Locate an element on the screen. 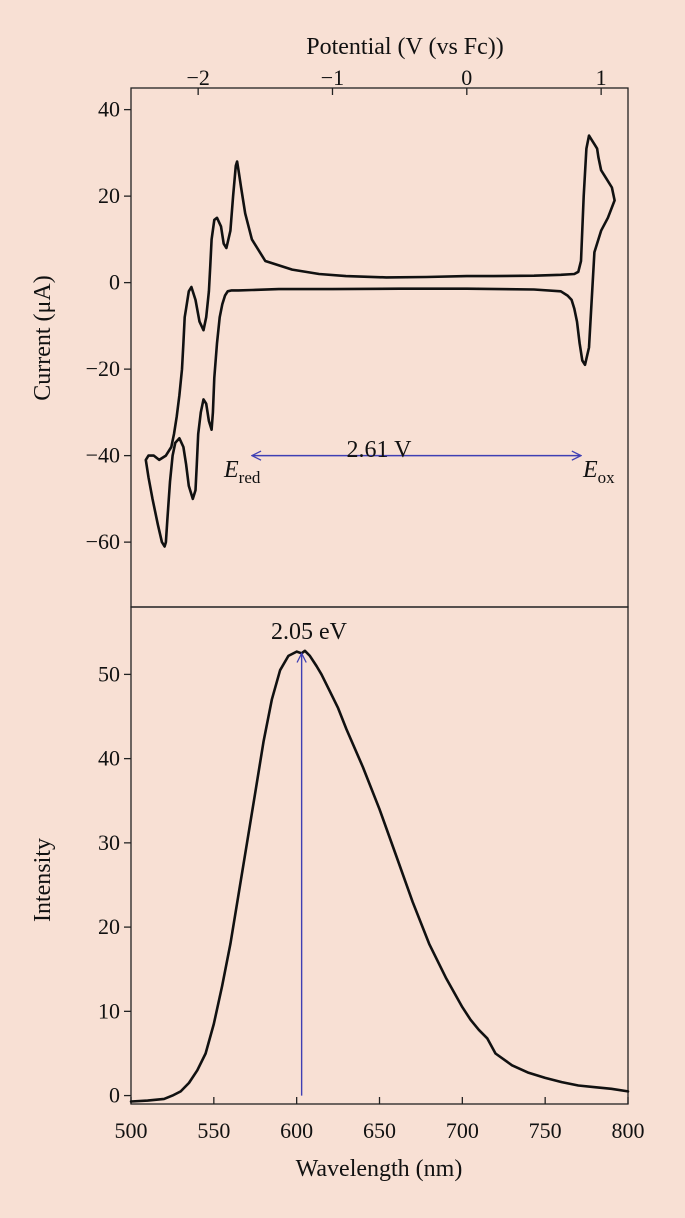 The image size is (685, 1218). pl-x-tick-label: 700 is located at coordinates (462, 1130).